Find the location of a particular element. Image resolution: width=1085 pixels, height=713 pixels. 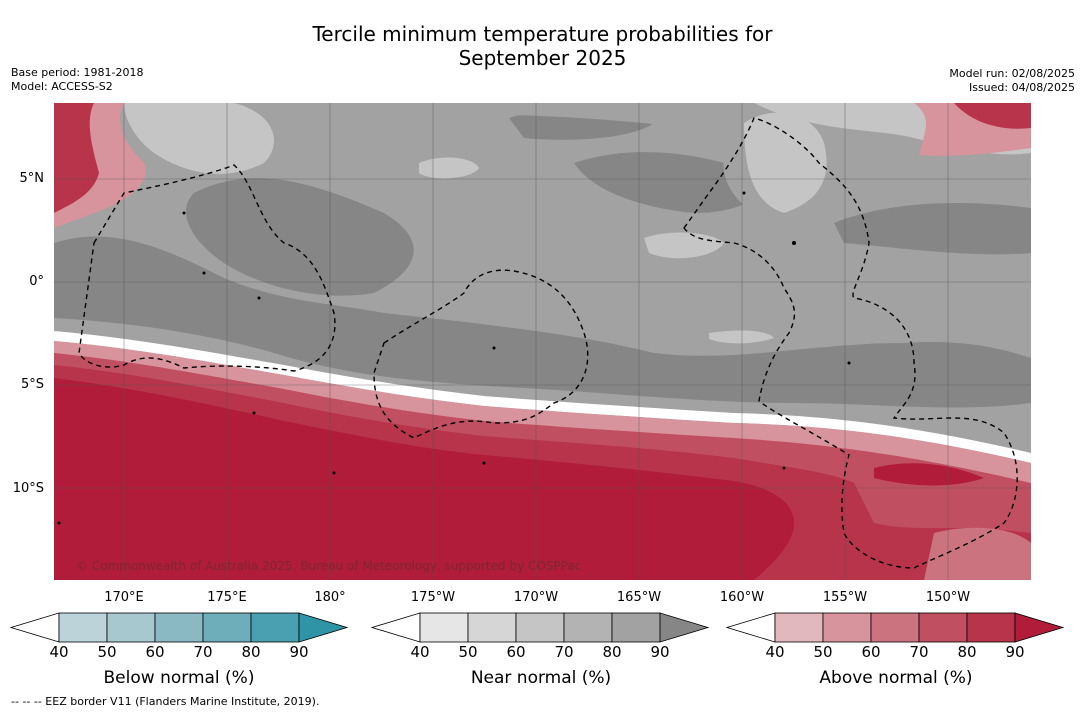

title-line-2: September 2025 is located at coordinates (542, 58).